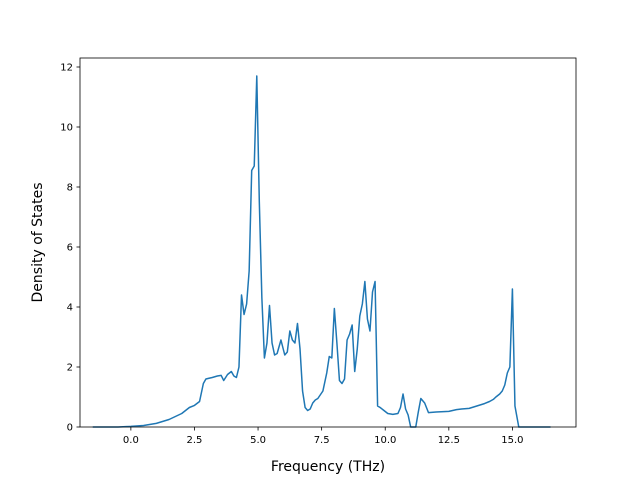  Describe the element at coordinates (195, 440) in the screenshot. I see `x-tick-label: 2.5` at that location.